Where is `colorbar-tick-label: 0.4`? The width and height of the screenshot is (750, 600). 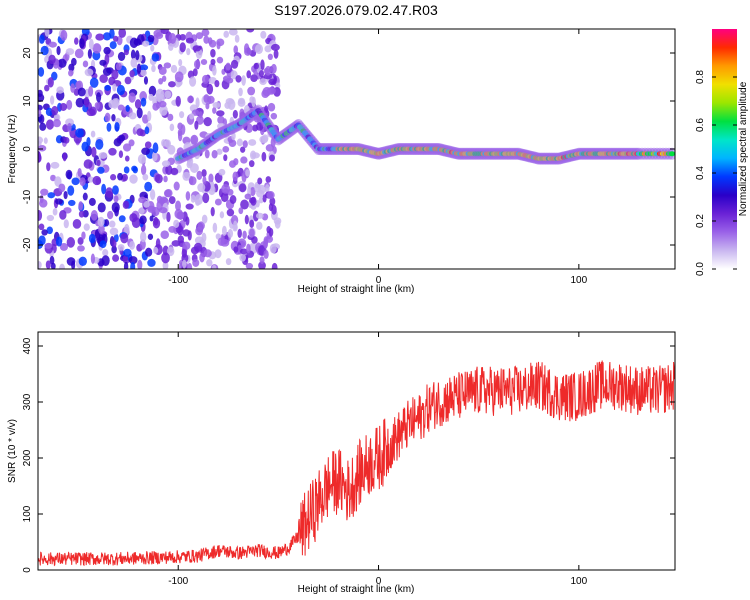
colorbar-tick-label: 0.4 is located at coordinates (700, 173).